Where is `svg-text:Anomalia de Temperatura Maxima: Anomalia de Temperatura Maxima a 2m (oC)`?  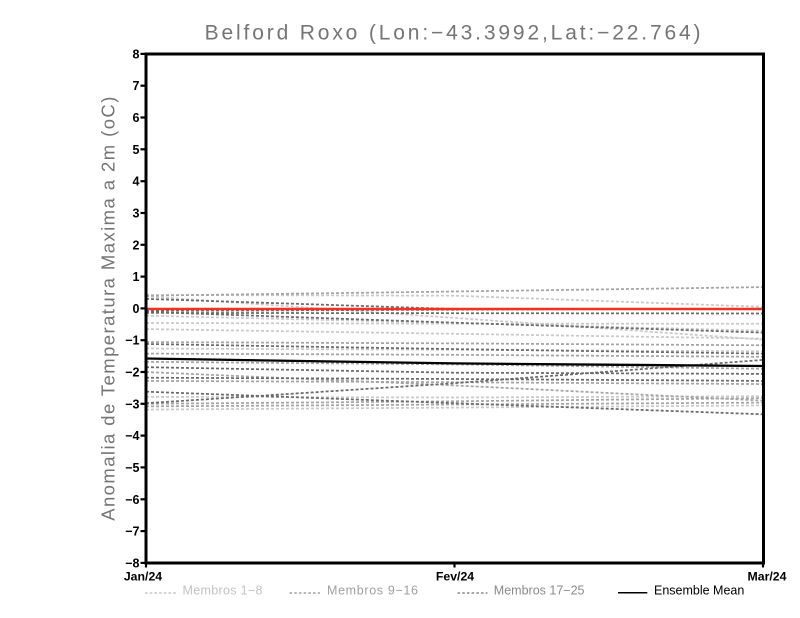
svg-text:Anomalia de Temperatura Maxima: Anomalia de Temperatura Maxima a 2m (oC) is located at coordinates (108, 308).